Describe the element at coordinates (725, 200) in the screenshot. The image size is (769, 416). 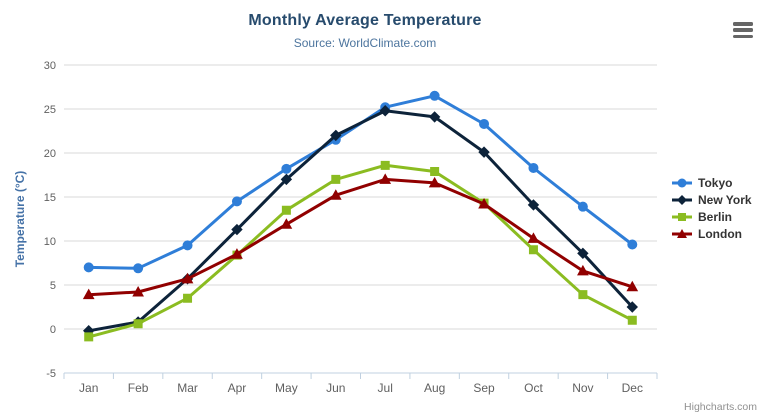
I see `legend-label: New York` at that location.